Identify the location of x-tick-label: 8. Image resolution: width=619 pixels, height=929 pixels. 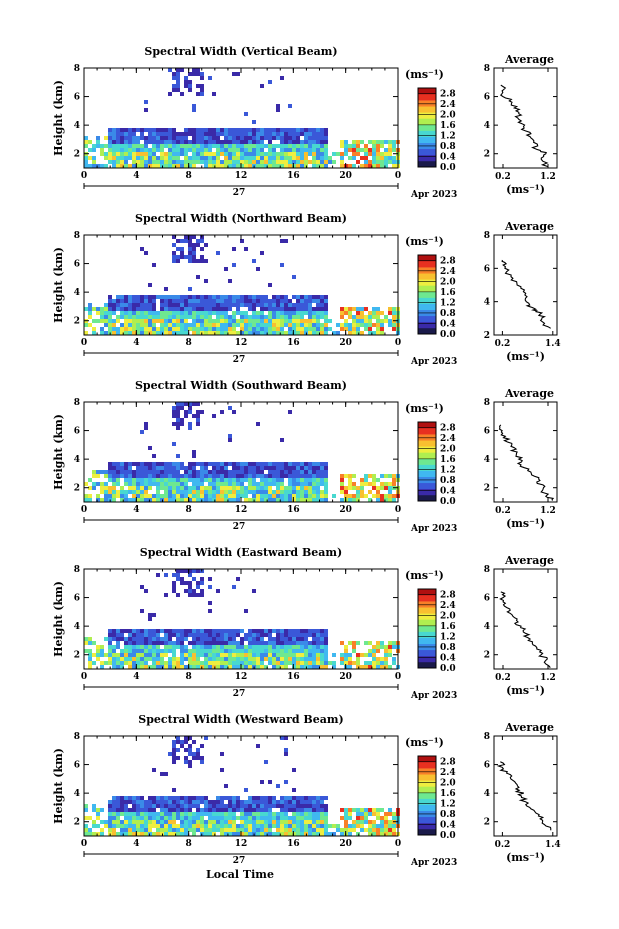
(189, 176).